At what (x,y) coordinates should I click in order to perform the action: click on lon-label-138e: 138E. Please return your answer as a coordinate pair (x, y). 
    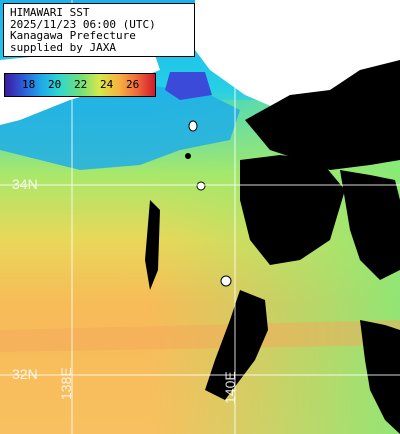
    Looking at the image, I should click on (66, 383).